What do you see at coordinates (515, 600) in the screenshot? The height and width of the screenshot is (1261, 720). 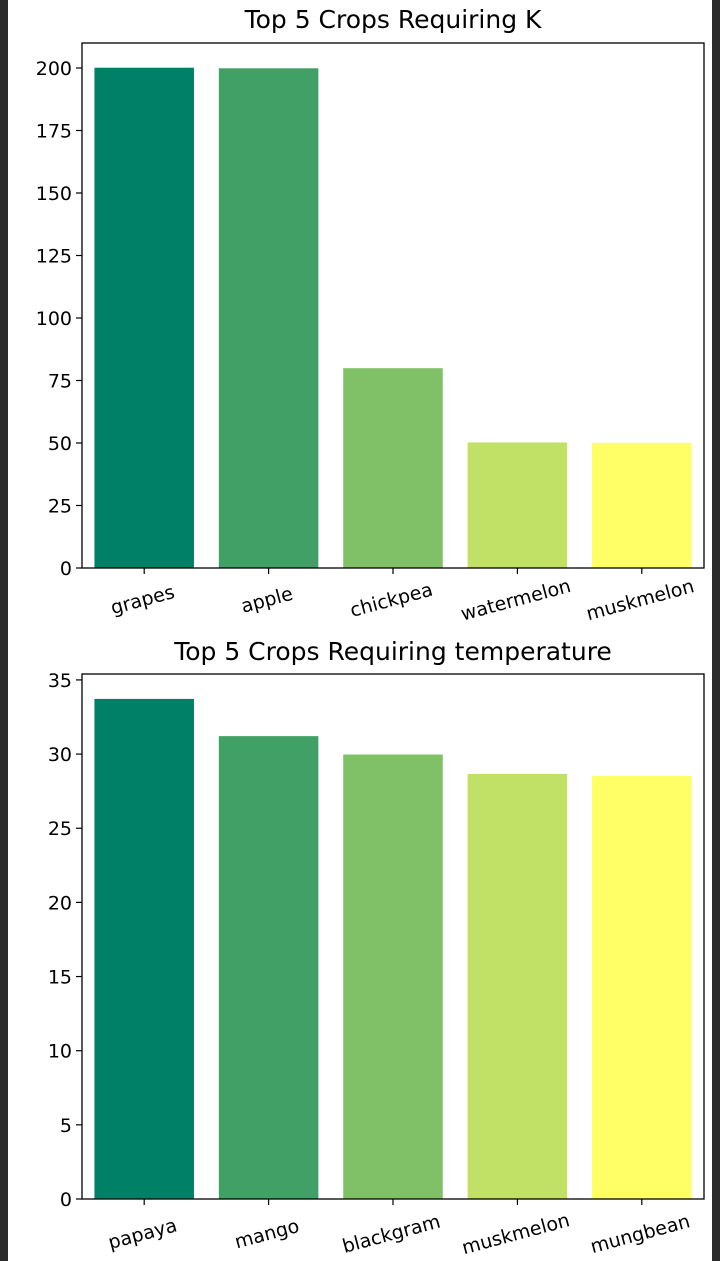 I see `x-tick-label: watermelon` at bounding box center [515, 600].